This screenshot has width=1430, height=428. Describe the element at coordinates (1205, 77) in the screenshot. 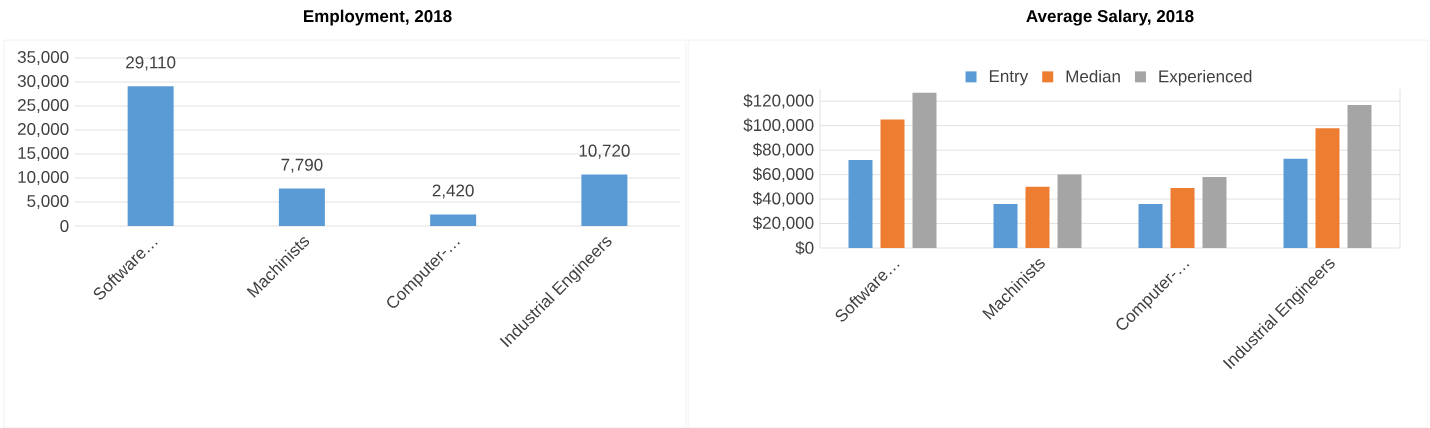

I see `legend-label: Experienced` at that location.